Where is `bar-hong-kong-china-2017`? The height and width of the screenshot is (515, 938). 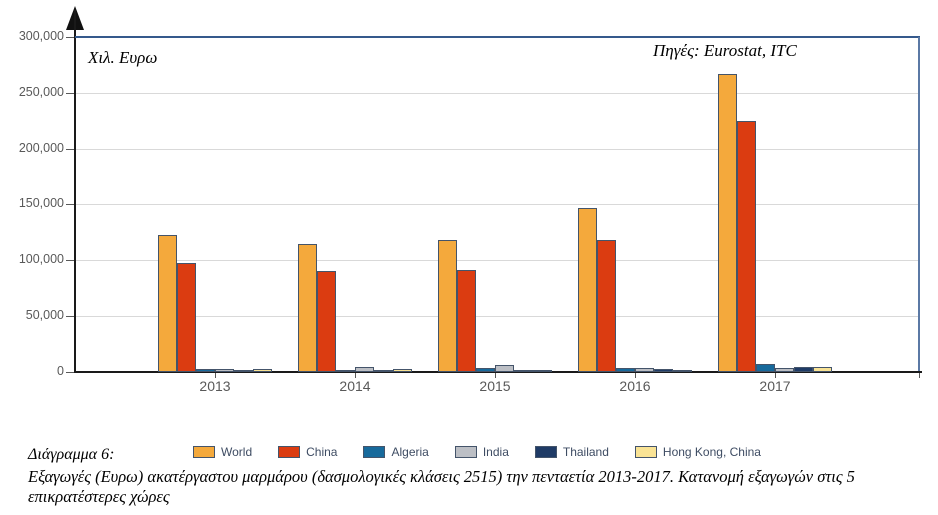
bar-hong-kong-china-2017 is located at coordinates (822, 369).